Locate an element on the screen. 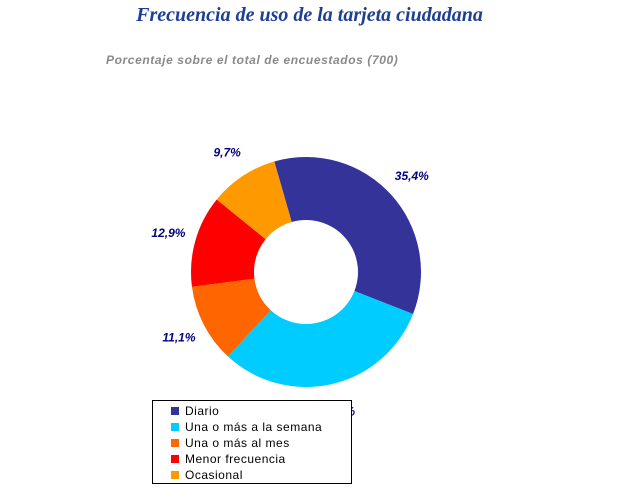 This screenshot has width=619, height=498. legend-item: Ocasional is located at coordinates (261, 475).